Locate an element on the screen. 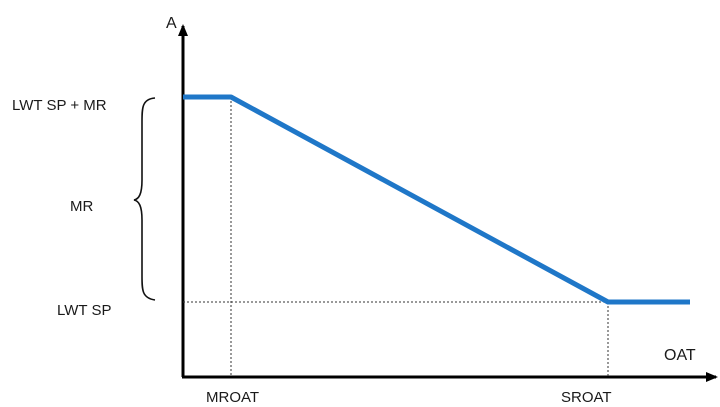 The height and width of the screenshot is (407, 720). label-mroat: MROAT is located at coordinates (232, 397).